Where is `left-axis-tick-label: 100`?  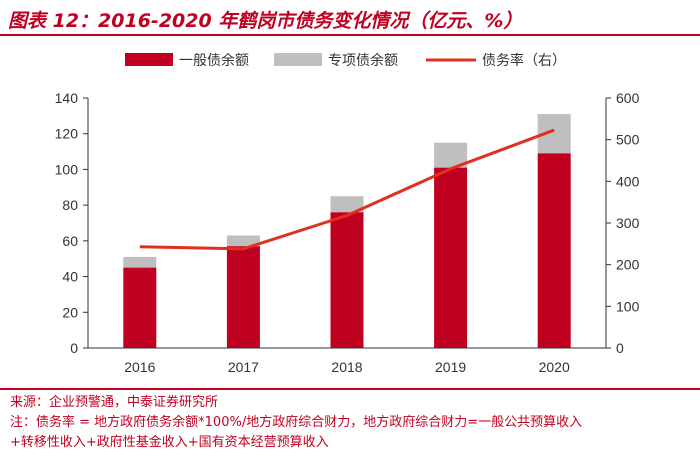 left-axis-tick-label: 100 is located at coordinates (67, 169).